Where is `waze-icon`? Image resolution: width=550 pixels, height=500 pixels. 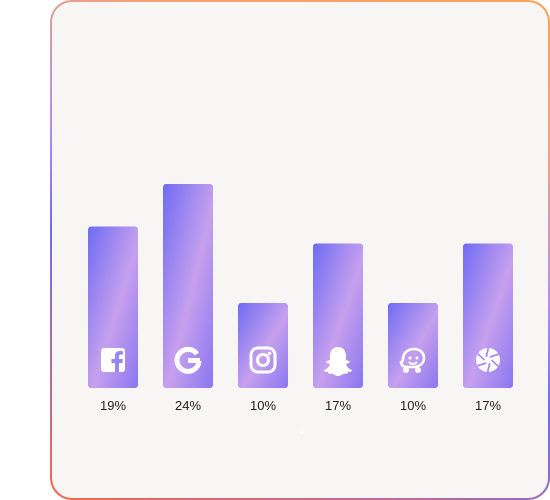
waze-icon is located at coordinates (412, 360).